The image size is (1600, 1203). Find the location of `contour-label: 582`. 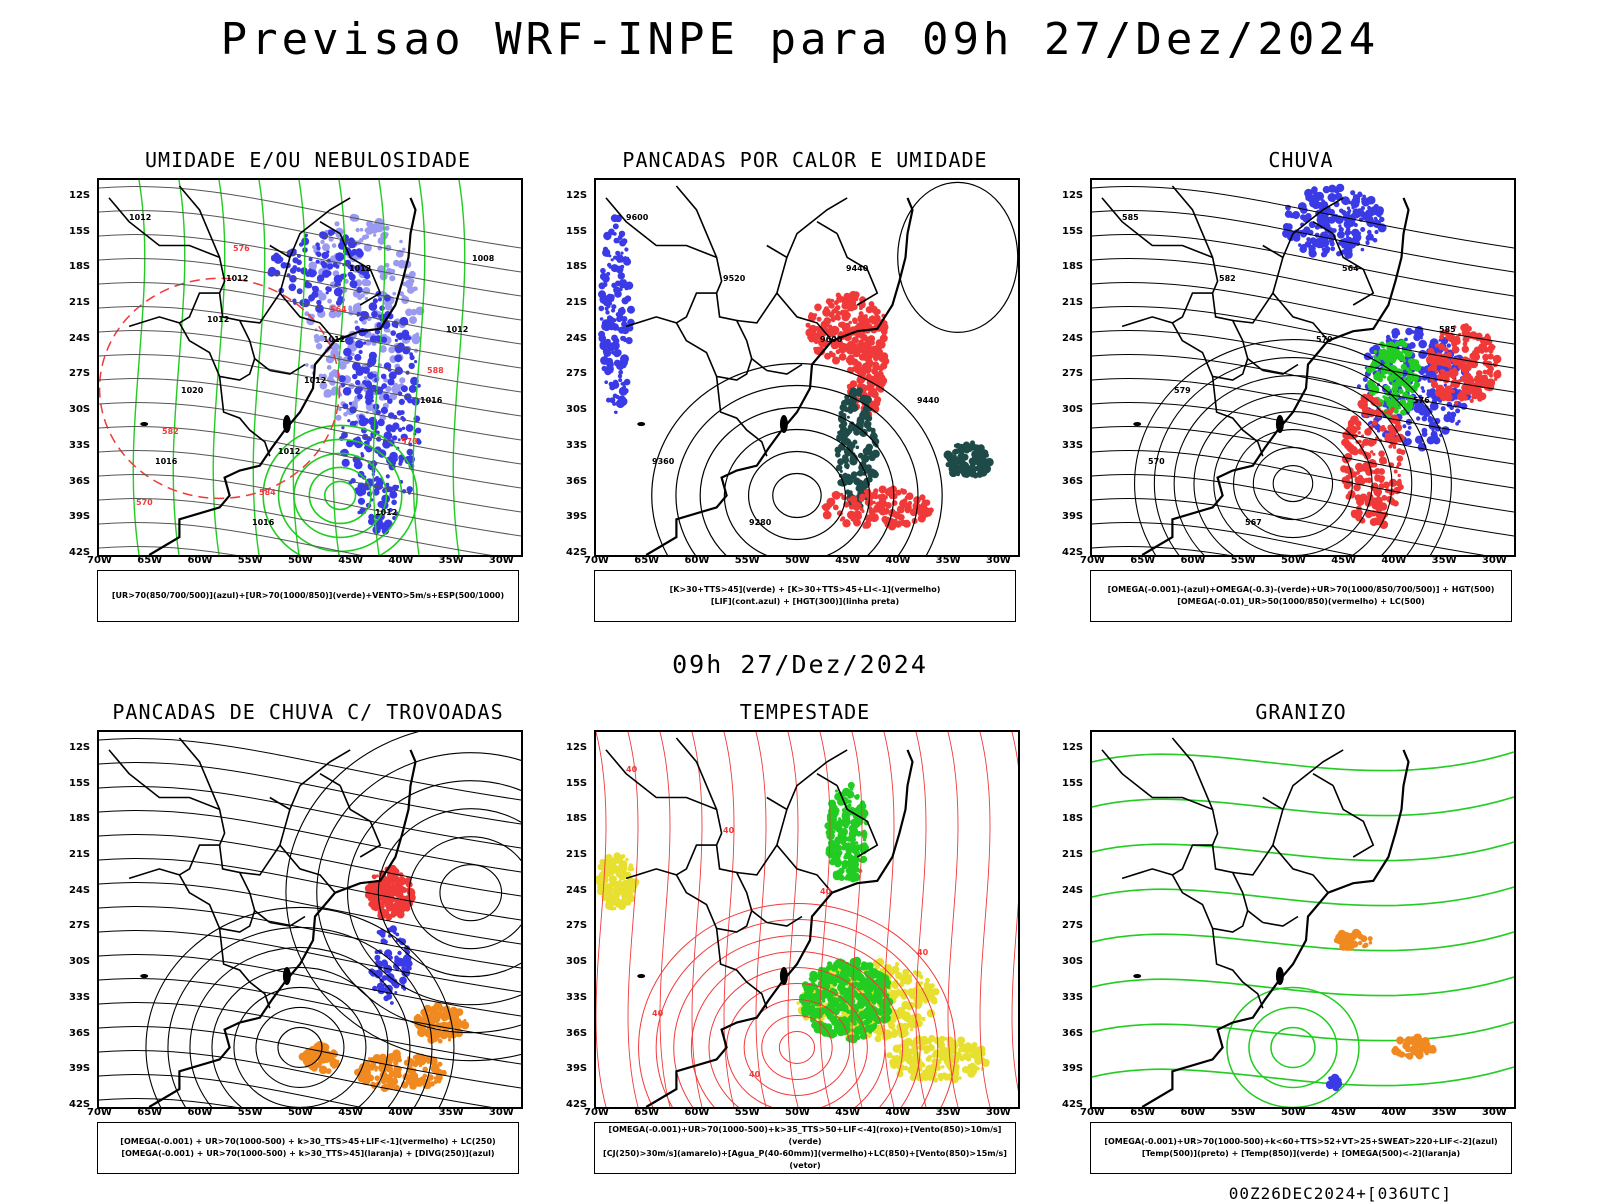

contour-label: 582 is located at coordinates (1227, 278).